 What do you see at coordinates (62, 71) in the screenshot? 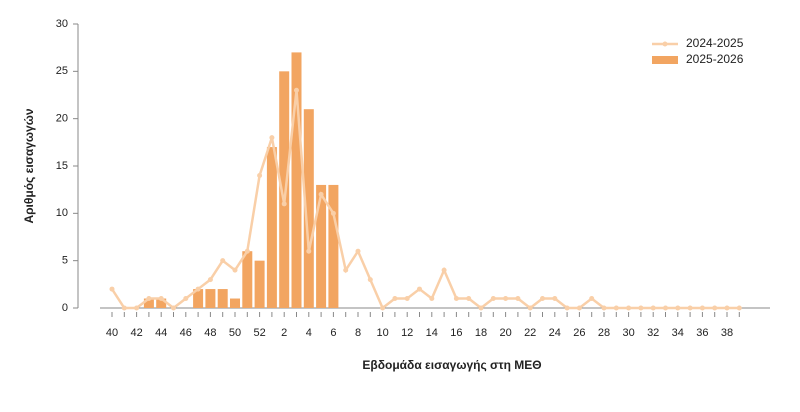
I see `y-tick-label: 25` at bounding box center [62, 71].